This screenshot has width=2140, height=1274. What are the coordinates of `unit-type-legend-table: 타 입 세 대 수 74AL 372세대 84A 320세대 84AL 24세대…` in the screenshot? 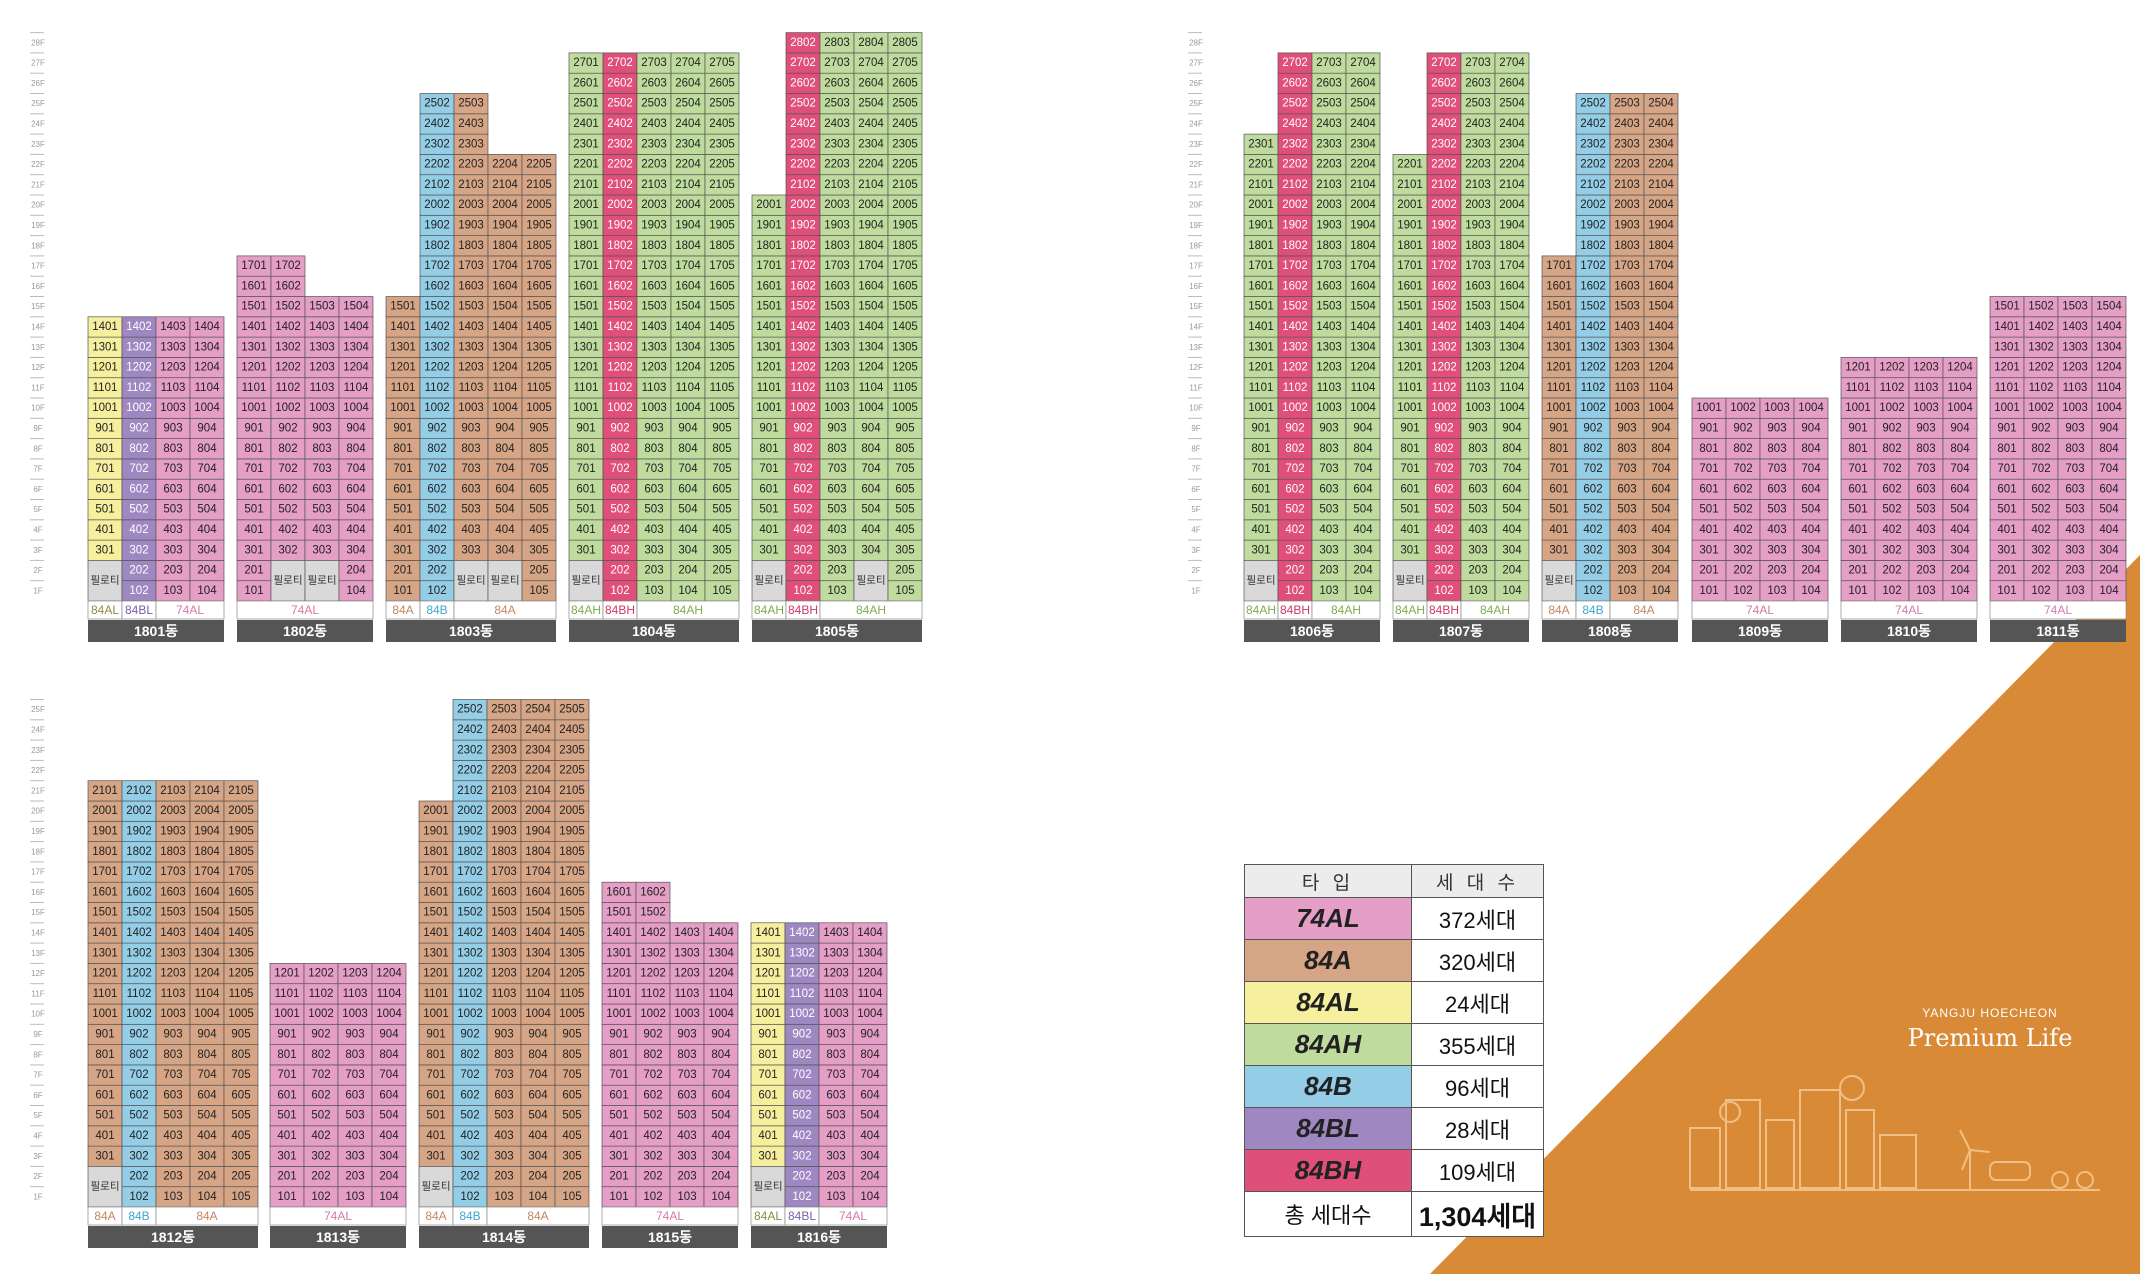 It's located at (1394, 1050).